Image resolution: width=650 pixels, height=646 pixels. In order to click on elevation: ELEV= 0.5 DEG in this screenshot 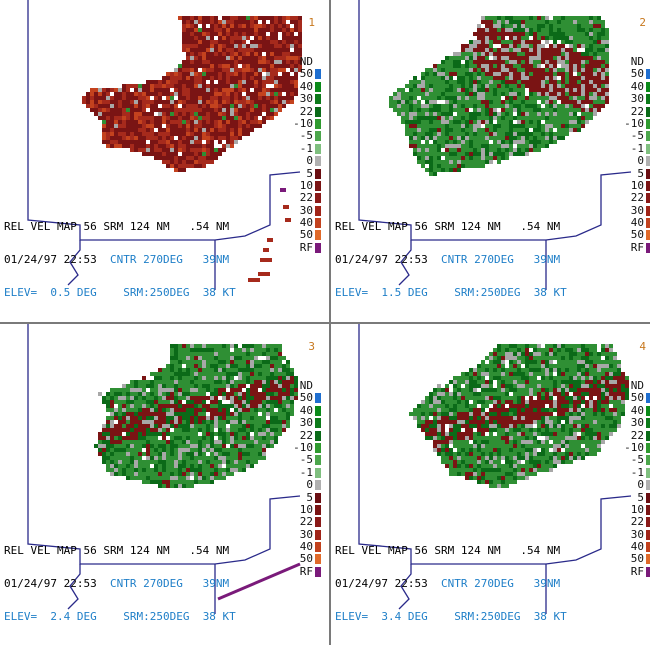, I will do `click(50, 292)`.